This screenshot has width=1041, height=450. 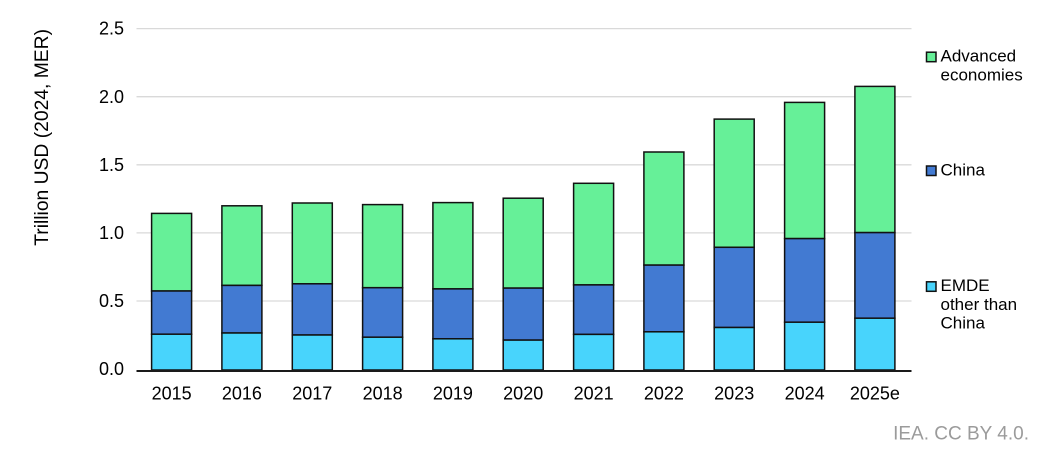 I want to click on svg-text: 2024, so click(x=805, y=393).